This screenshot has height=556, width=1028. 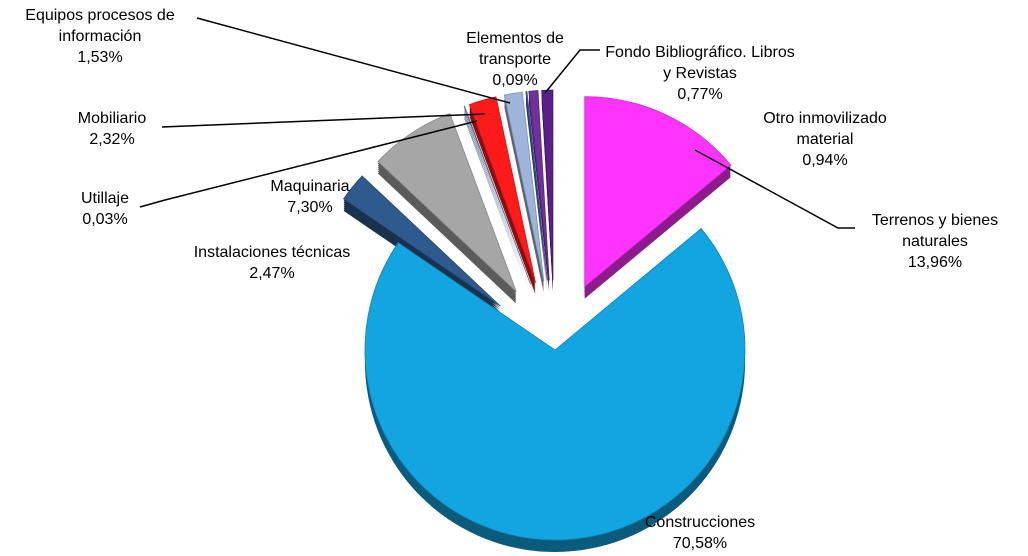 I want to click on value-label: 2,32%, so click(x=112, y=139).